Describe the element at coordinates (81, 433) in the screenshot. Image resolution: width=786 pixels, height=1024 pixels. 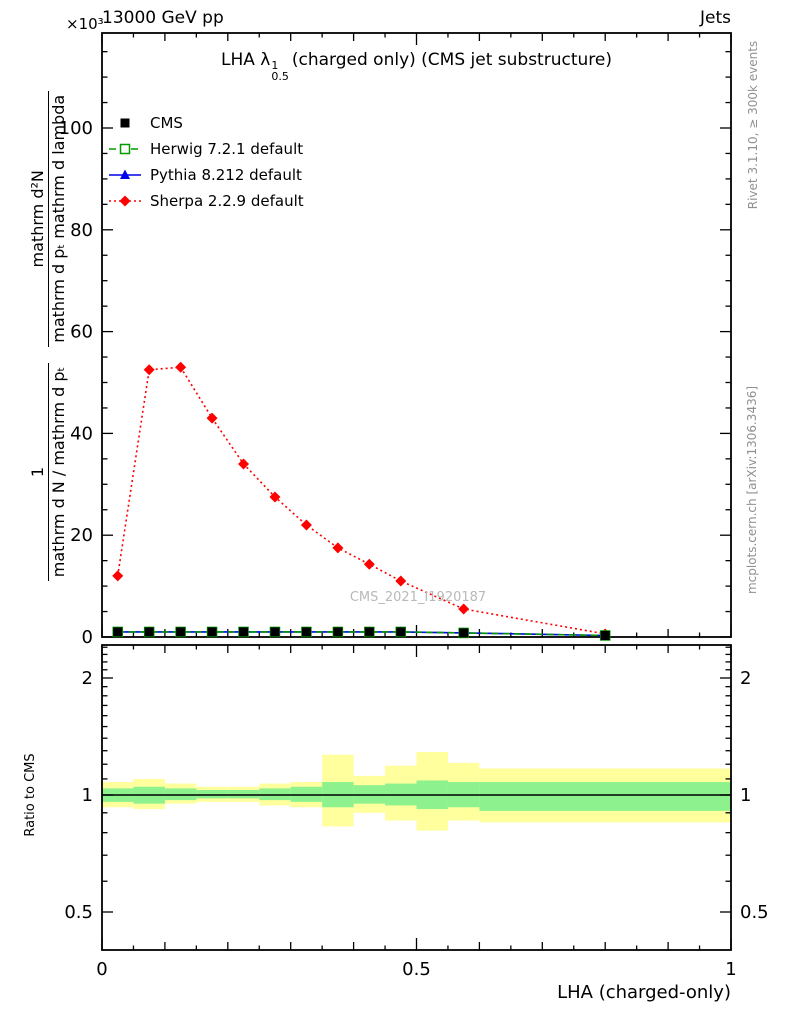
I see `main-ytick-label: 40` at that location.